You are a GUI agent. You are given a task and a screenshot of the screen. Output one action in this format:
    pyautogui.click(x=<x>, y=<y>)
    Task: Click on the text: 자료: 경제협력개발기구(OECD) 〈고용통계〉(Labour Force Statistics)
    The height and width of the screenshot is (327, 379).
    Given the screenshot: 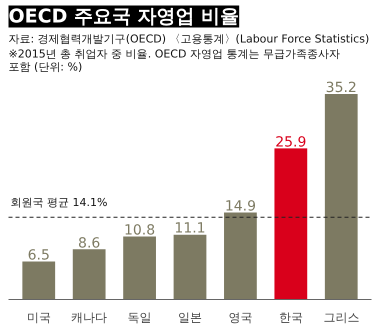 What is the action you would take?
    pyautogui.click(x=189, y=39)
    